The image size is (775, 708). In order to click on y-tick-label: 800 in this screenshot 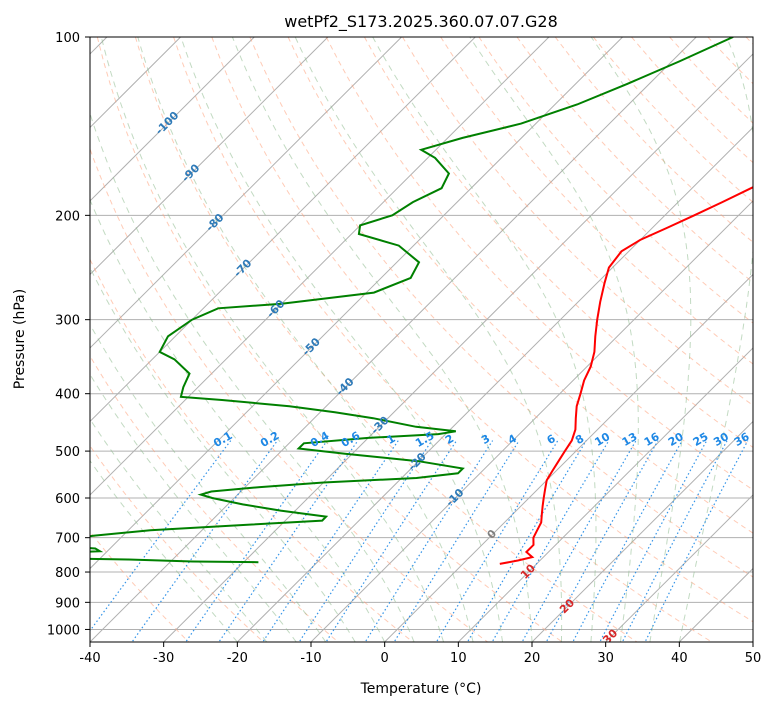, I will do `click(67, 573)`.